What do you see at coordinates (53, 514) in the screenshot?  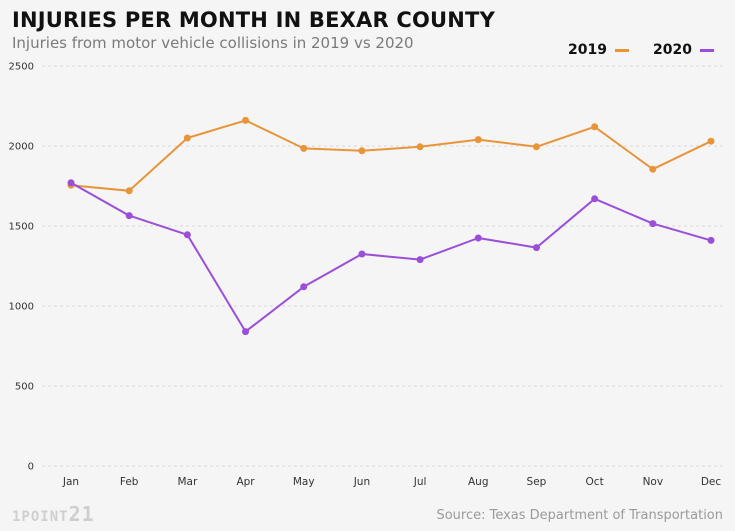 I see `publisher-logo: 1POINT21` at bounding box center [53, 514].